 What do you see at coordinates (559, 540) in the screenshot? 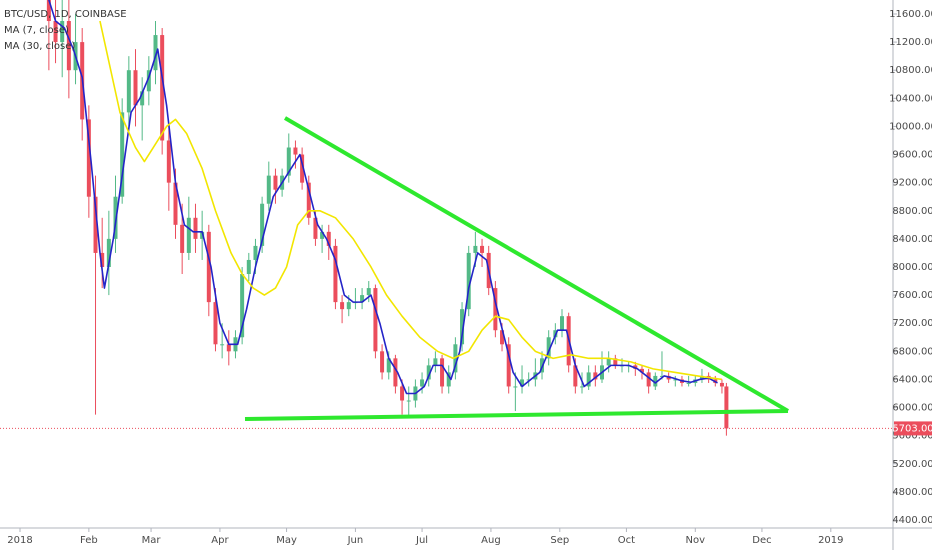
I see `x-tick-label: Sep` at bounding box center [559, 540].